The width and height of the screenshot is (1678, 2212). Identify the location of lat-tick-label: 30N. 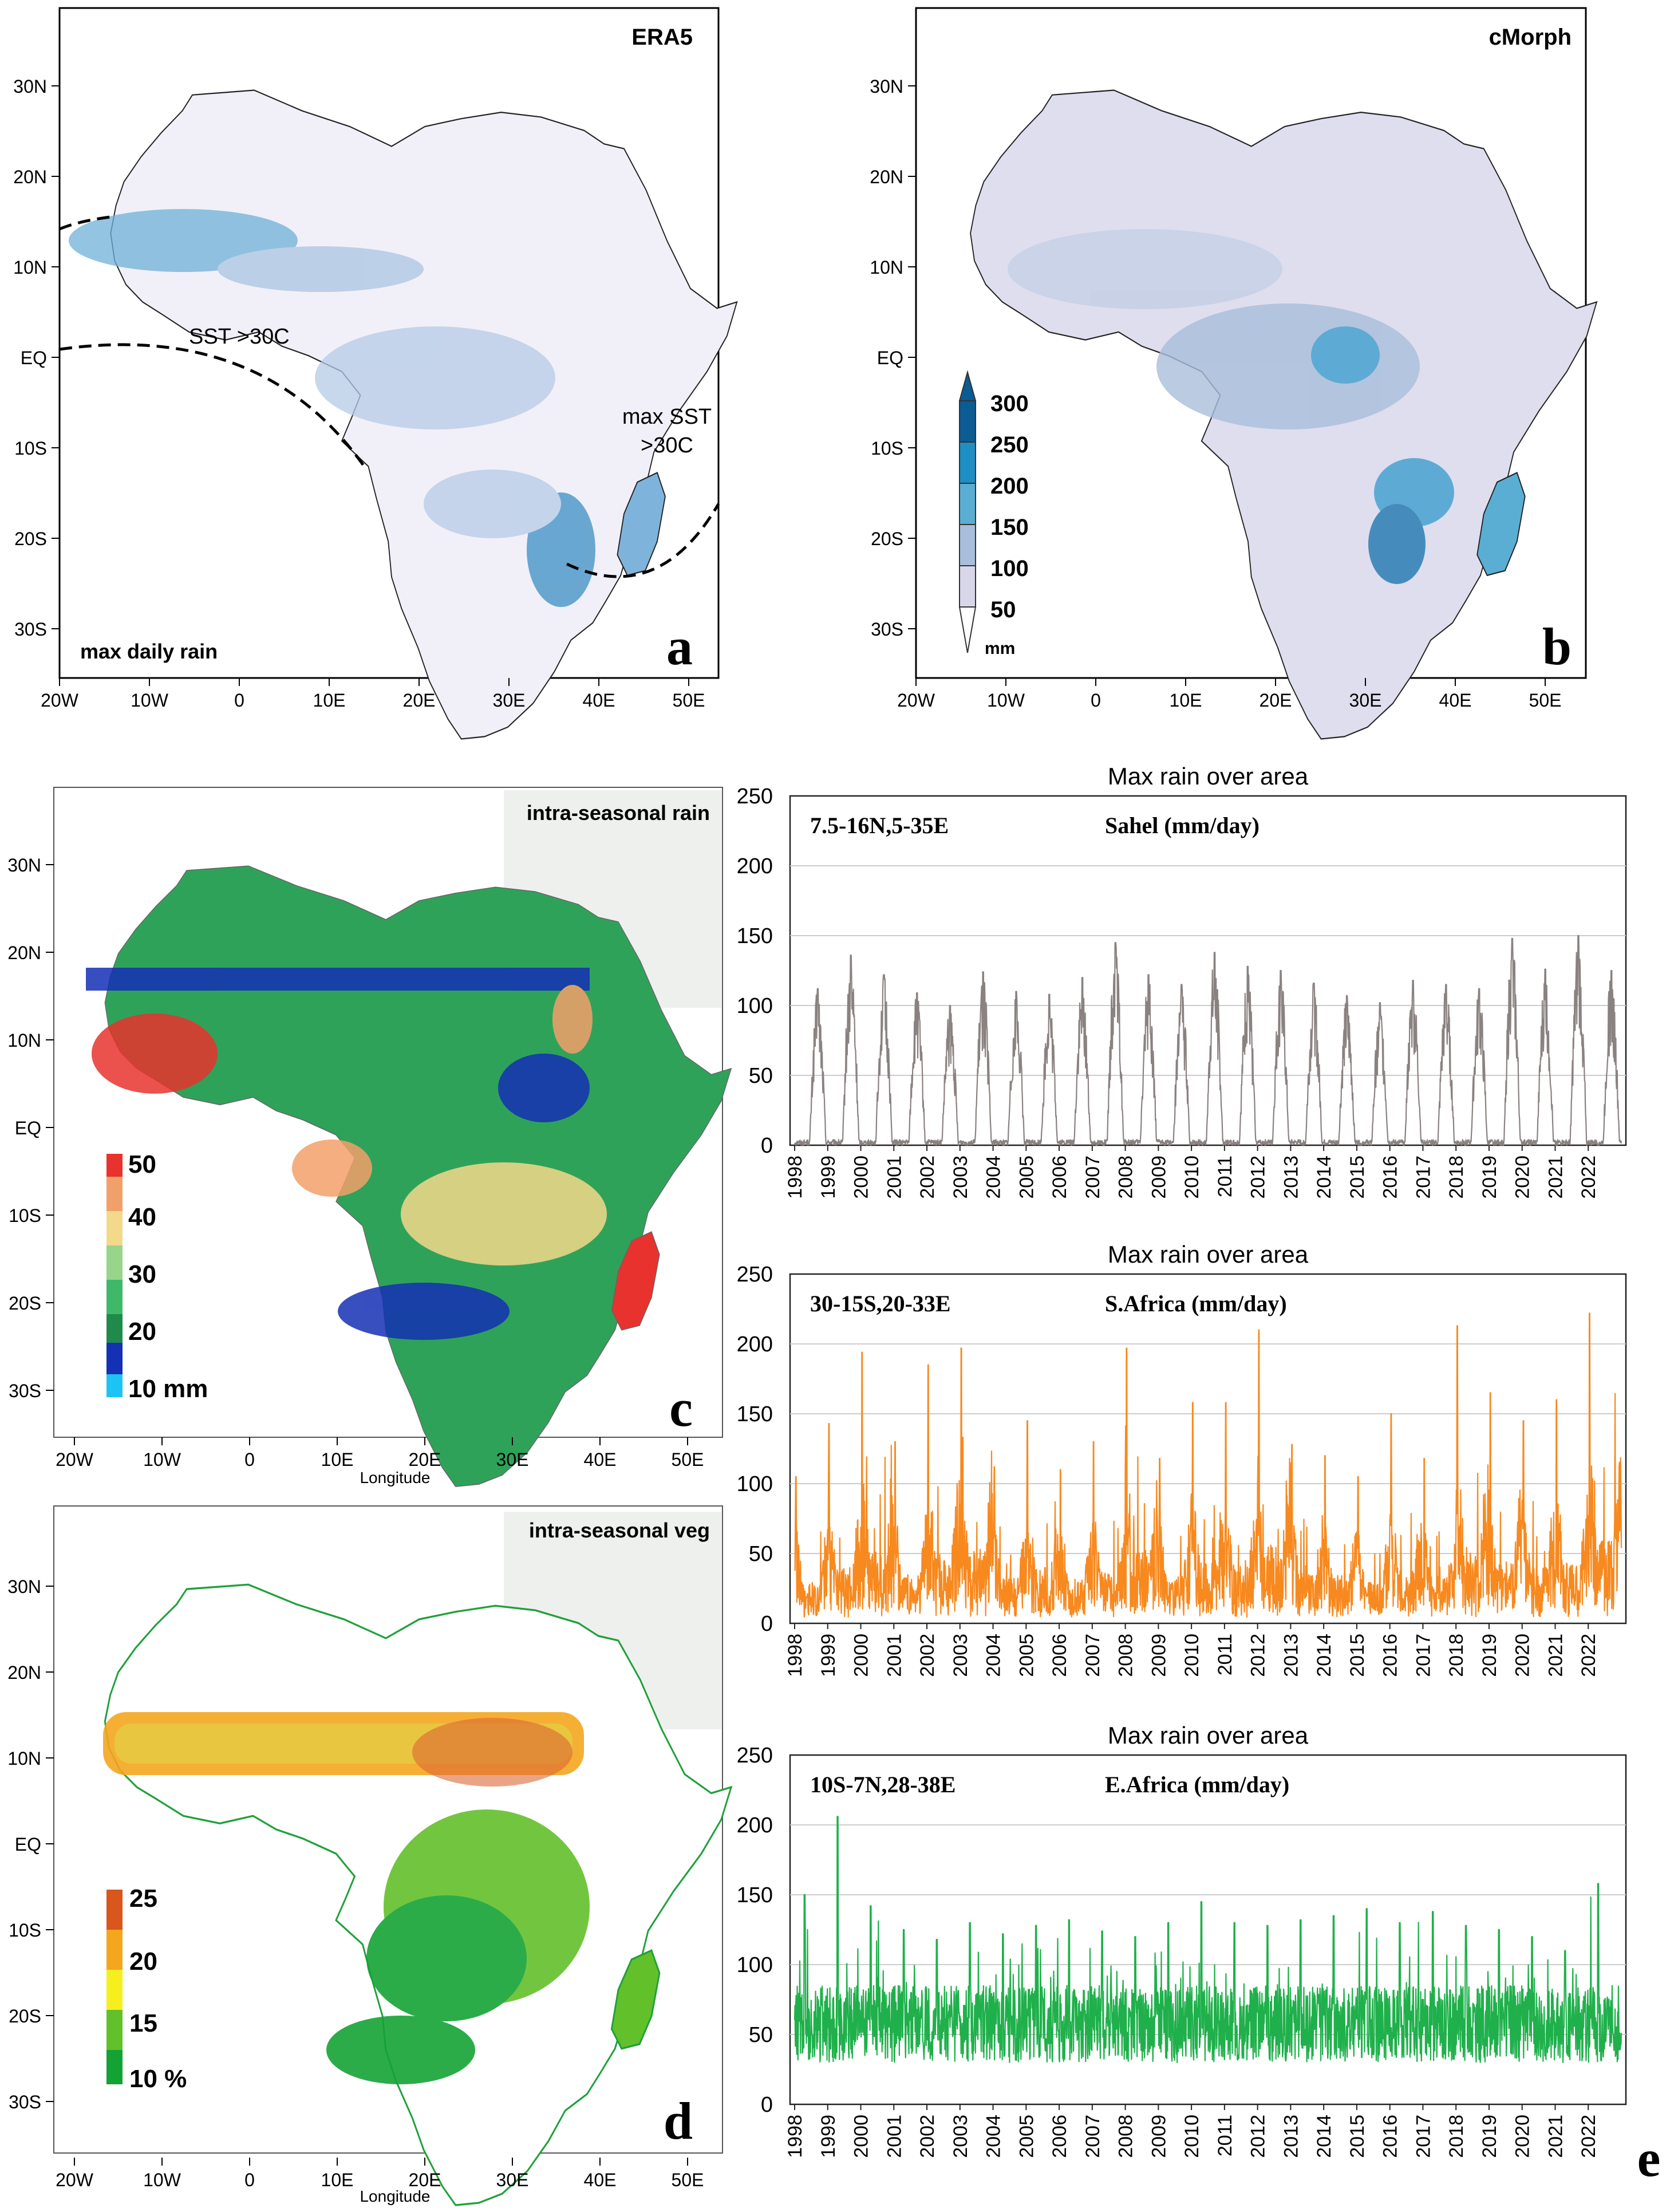
(30, 86).